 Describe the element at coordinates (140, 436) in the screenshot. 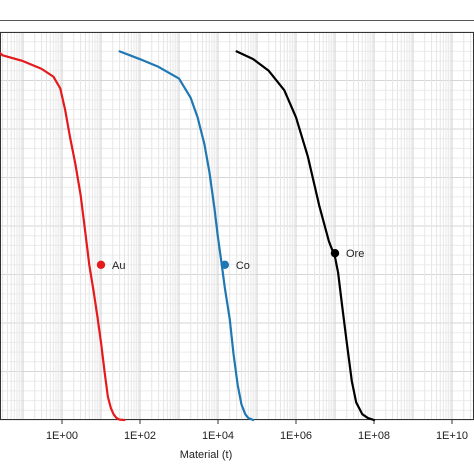

I see `x-tick-label: 1E+02` at that location.